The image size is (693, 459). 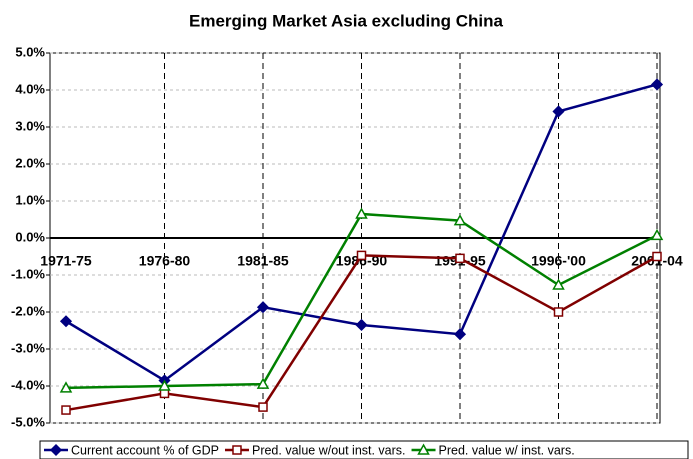 What do you see at coordinates (28, 347) in the screenshot?
I see `y-tick-label: -3.0%` at bounding box center [28, 347].